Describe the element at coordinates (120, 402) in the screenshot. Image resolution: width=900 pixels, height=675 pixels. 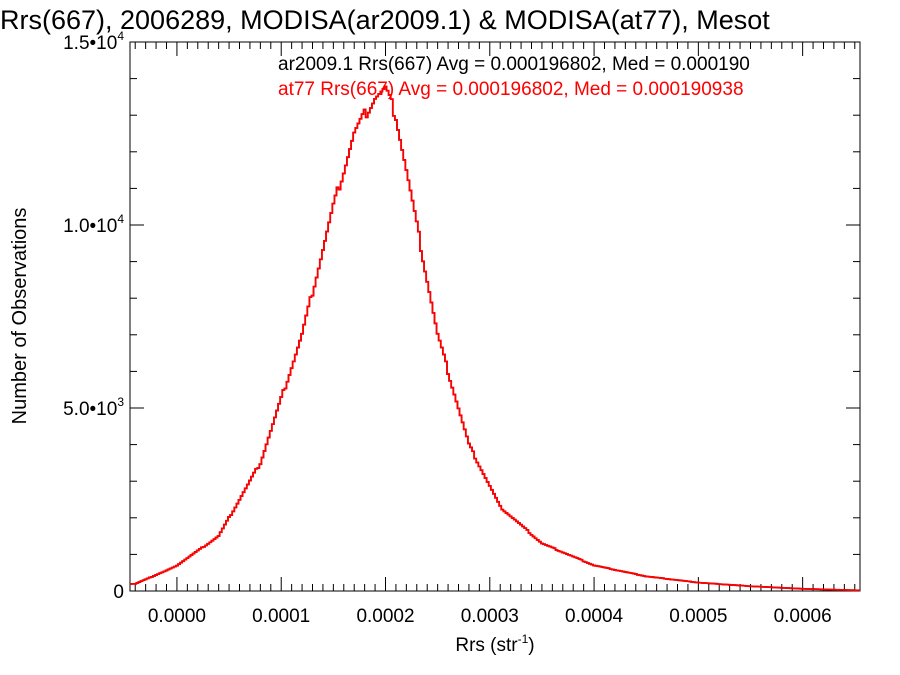
I see `y-tick-label-exponent: 3` at that location.